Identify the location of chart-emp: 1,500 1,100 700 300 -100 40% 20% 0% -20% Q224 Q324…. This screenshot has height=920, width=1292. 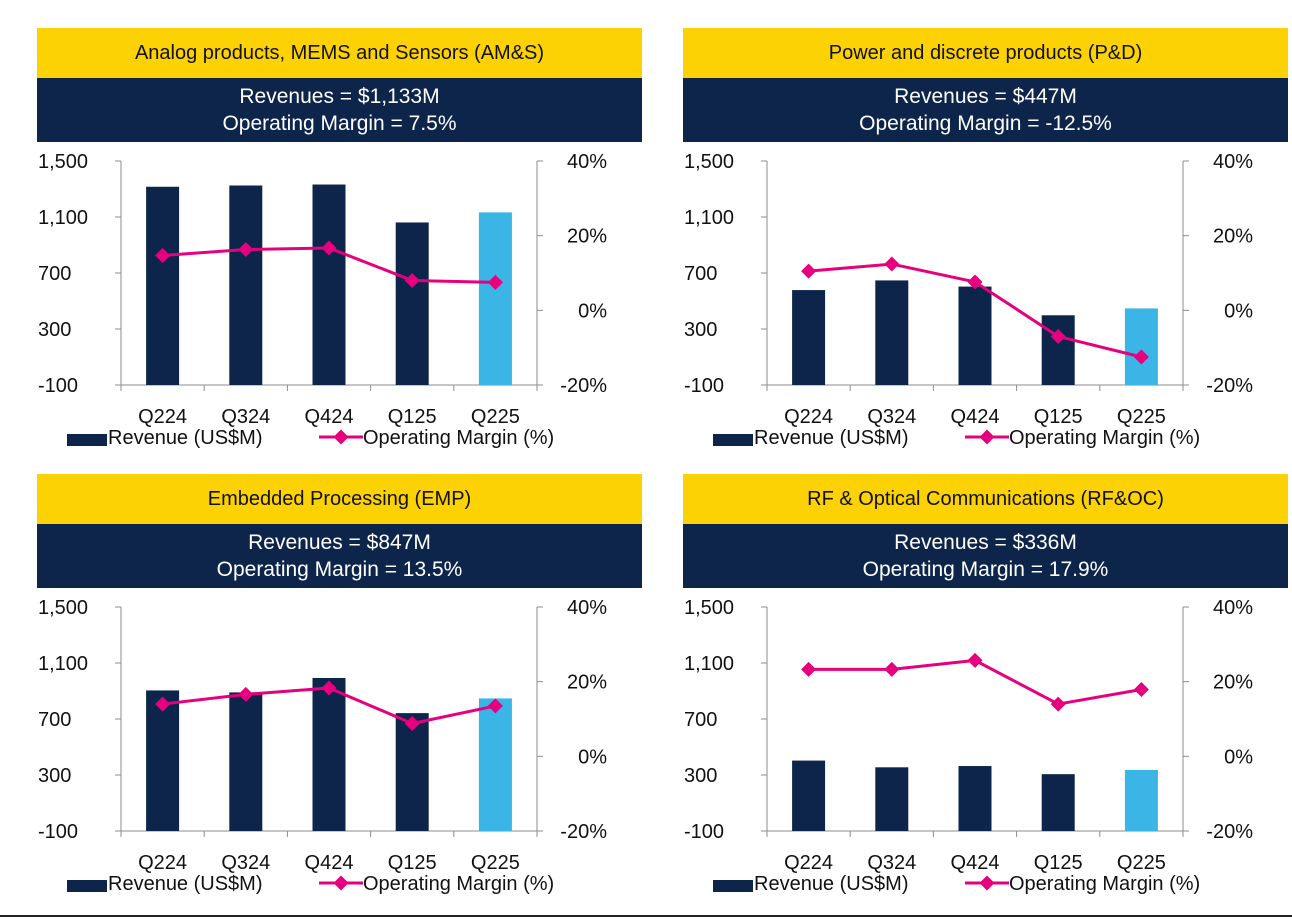
(322, 746).